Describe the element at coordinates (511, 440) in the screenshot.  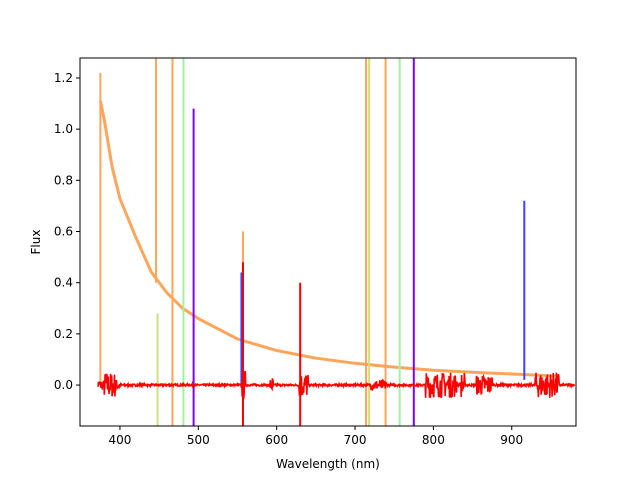
I see `x-tick-label: 900` at that location.